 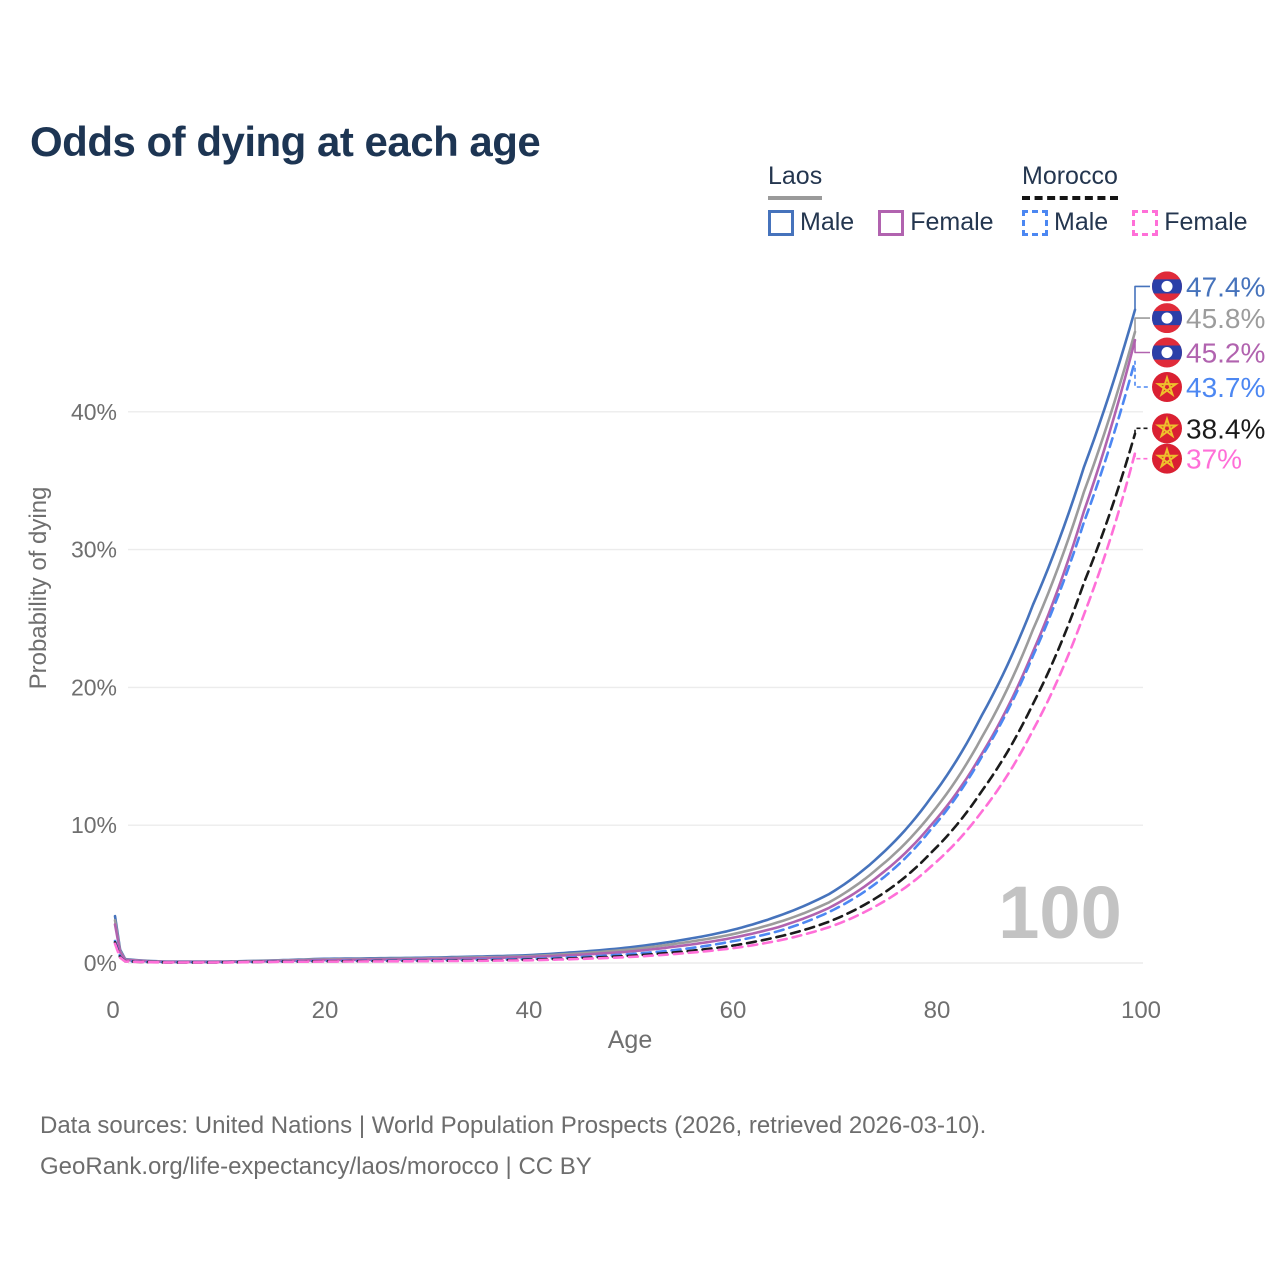 I want to click on y-tick-40%: 40%, so click(x=94, y=412).